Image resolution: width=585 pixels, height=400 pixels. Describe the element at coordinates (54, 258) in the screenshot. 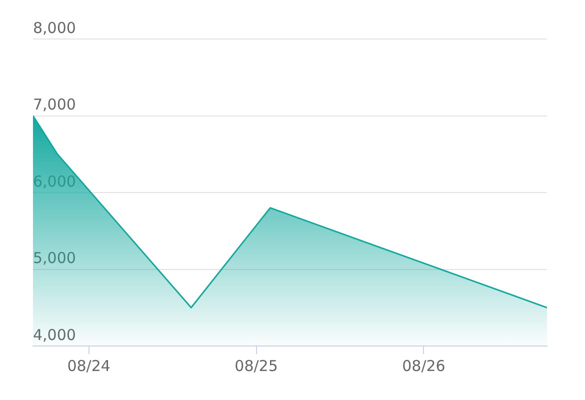

I see `y-tick-label: 5,000` at that location.